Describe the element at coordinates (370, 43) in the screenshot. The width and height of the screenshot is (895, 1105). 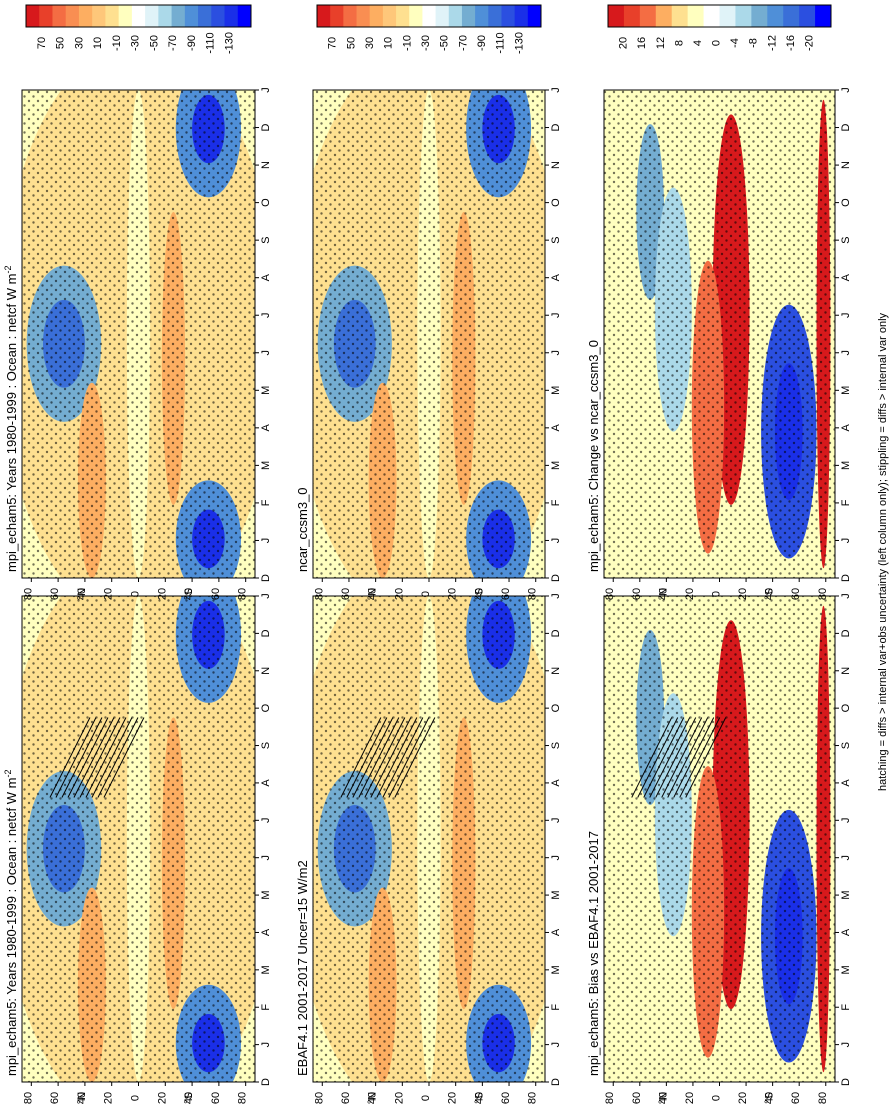
I see `colorbar-label: 30` at that location.